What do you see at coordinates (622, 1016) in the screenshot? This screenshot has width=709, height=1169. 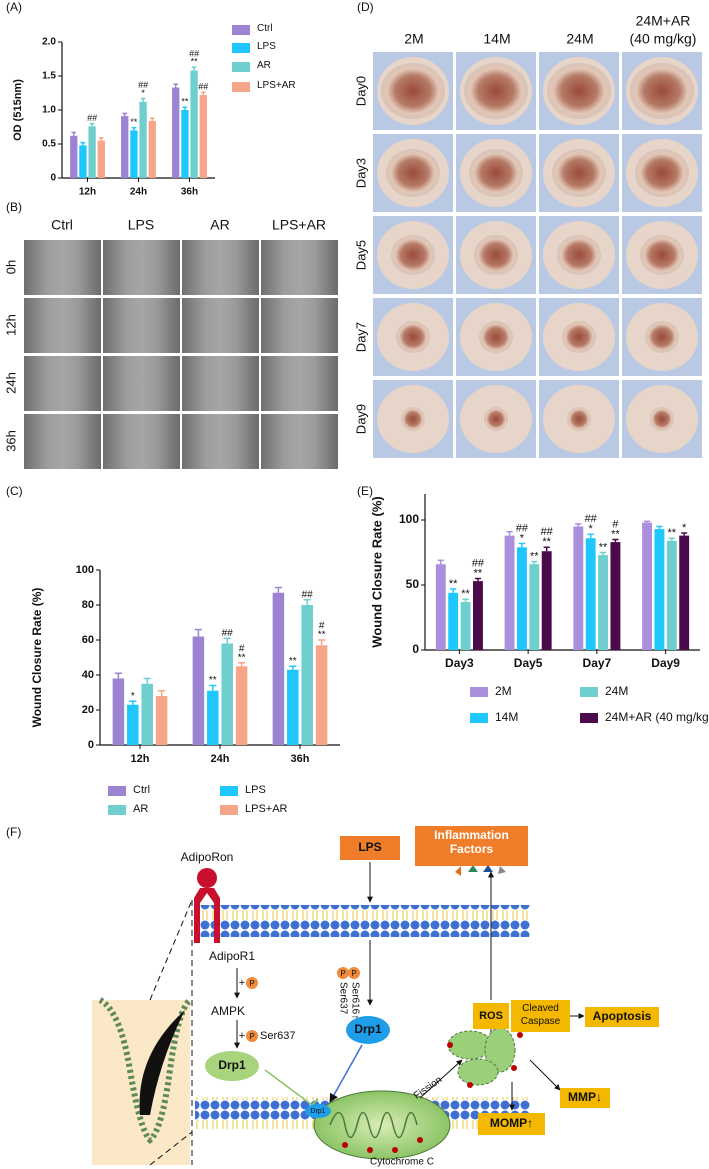 I see `box-label: Apoptosis` at bounding box center [622, 1016].